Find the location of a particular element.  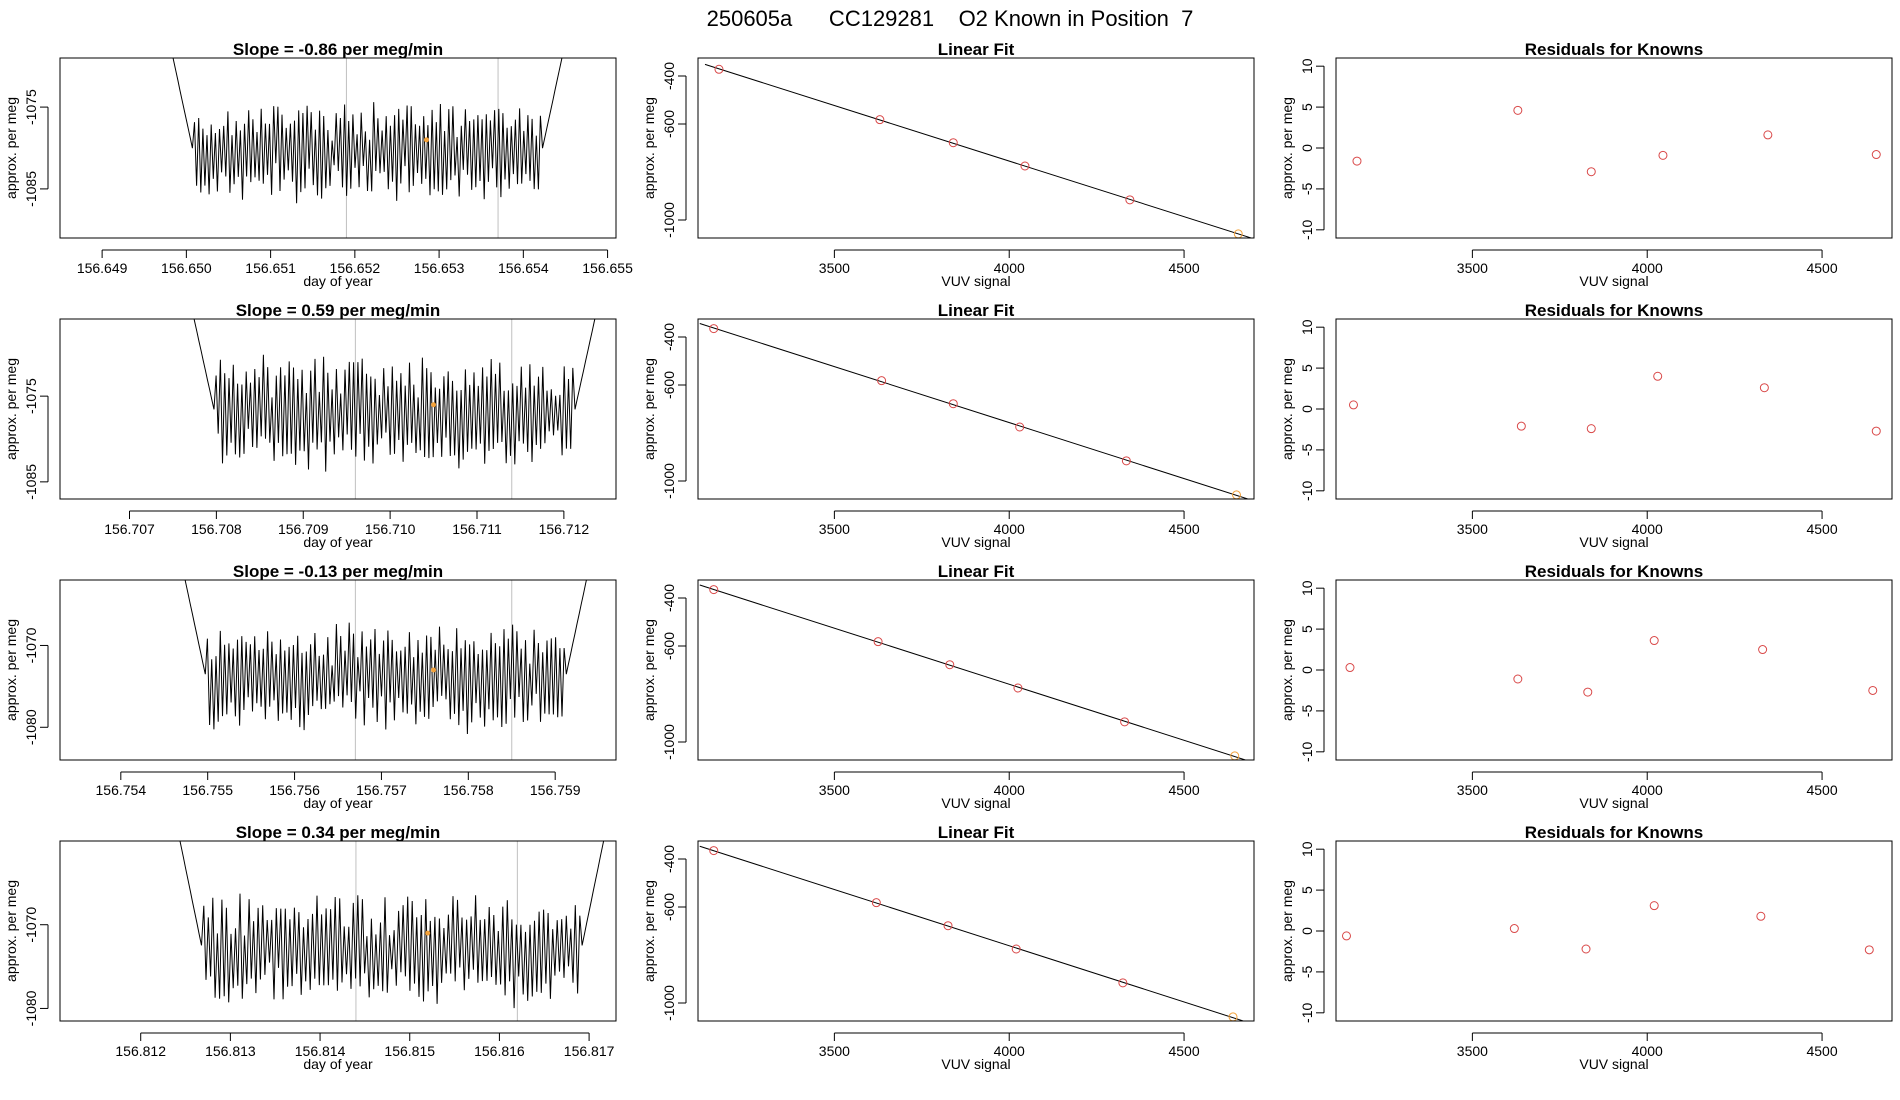

y-tick-label: -1075 is located at coordinates (31, 107).